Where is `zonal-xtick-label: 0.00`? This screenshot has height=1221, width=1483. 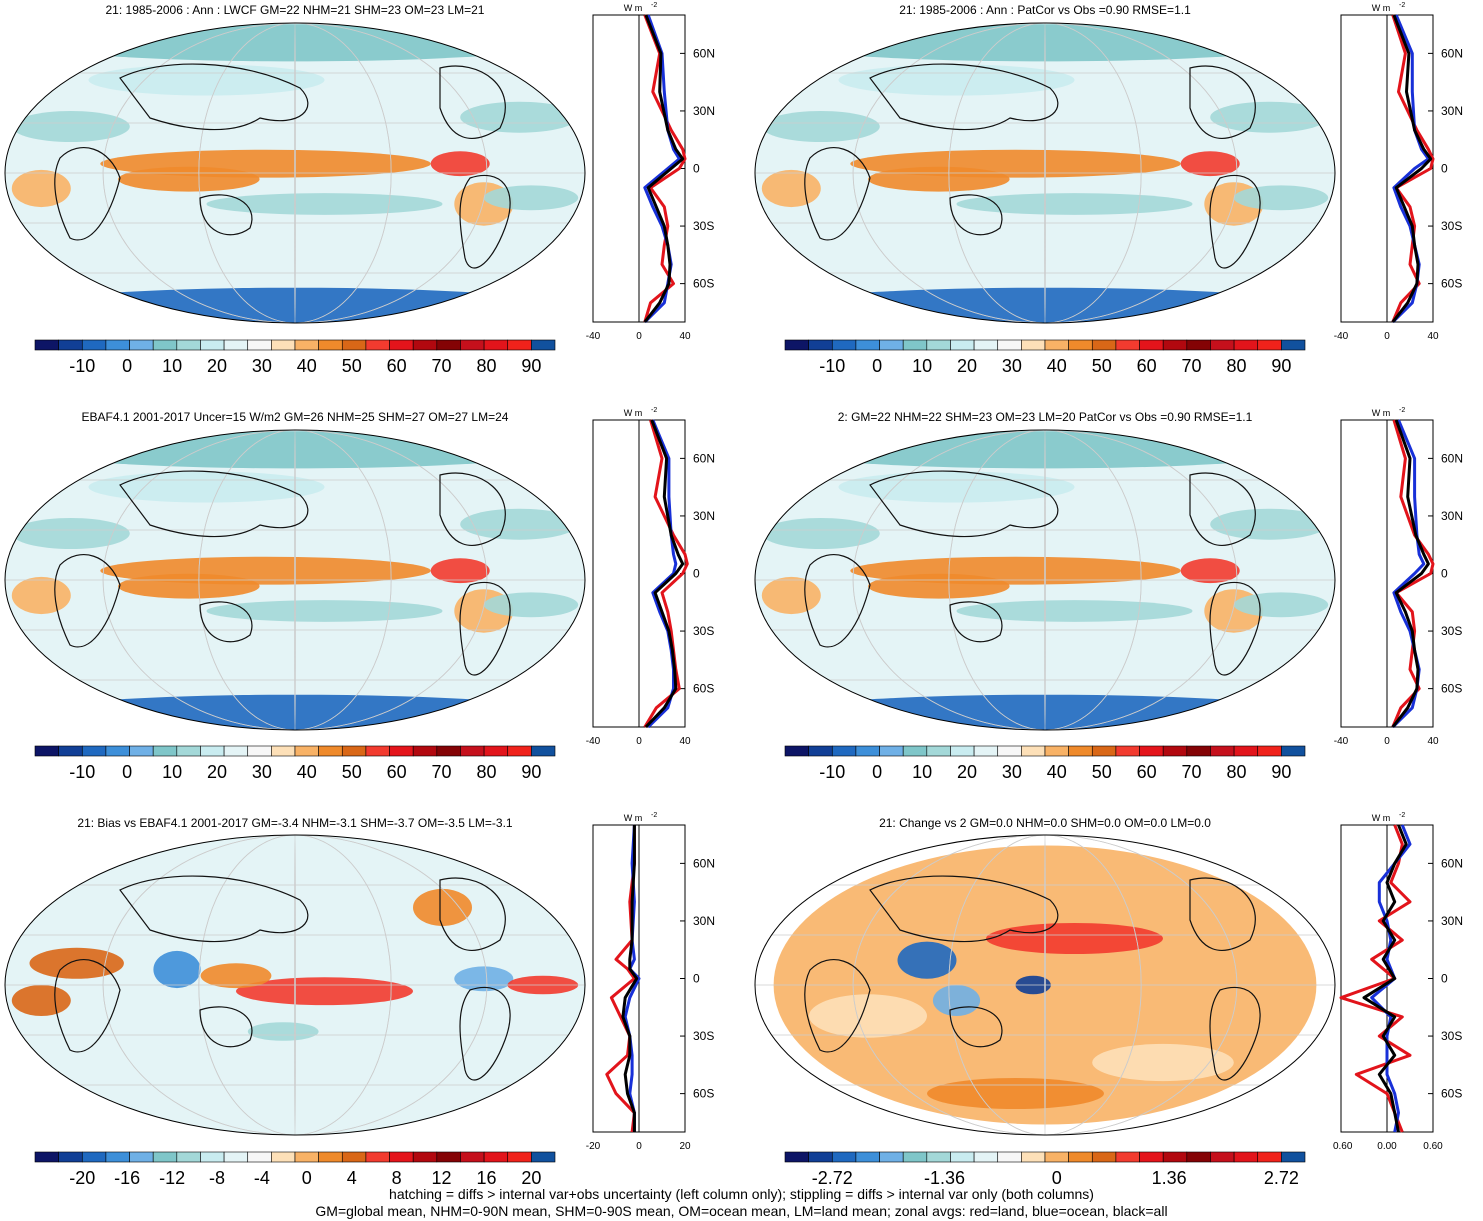
zonal-xtick-label: 0.00 is located at coordinates (1387, 1146).